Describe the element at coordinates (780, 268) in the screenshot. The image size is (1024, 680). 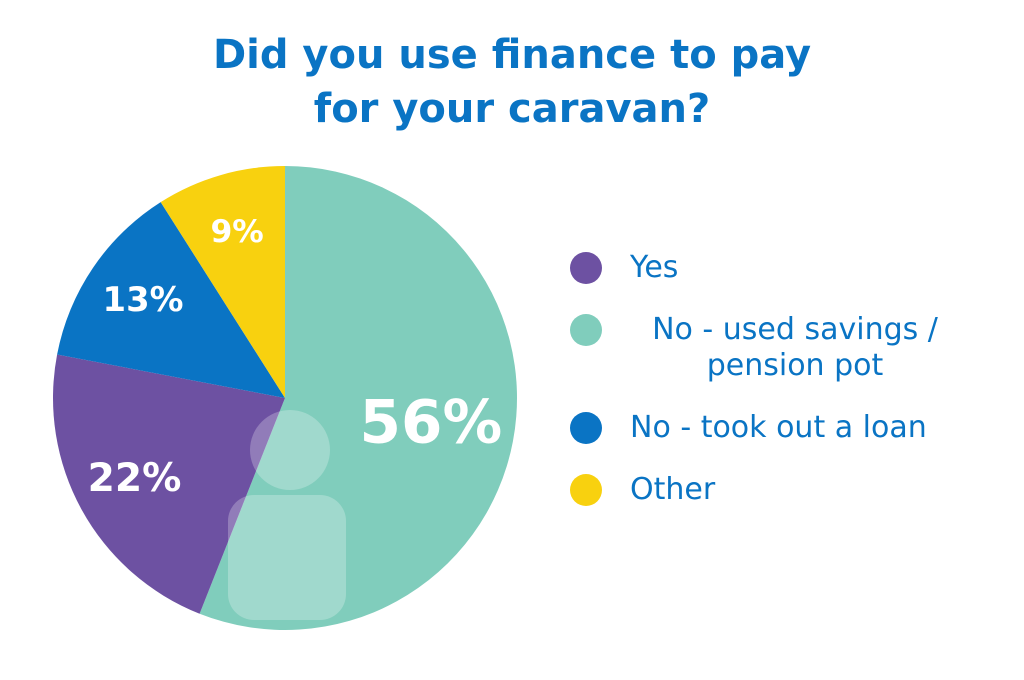
I see `legend-item: Yes` at that location.